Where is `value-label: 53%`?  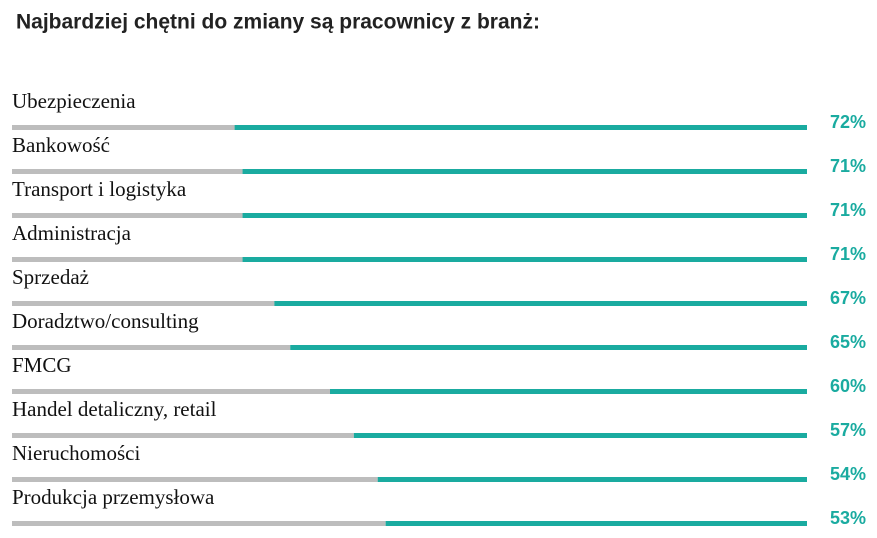
value-label: 53% is located at coordinates (848, 518).